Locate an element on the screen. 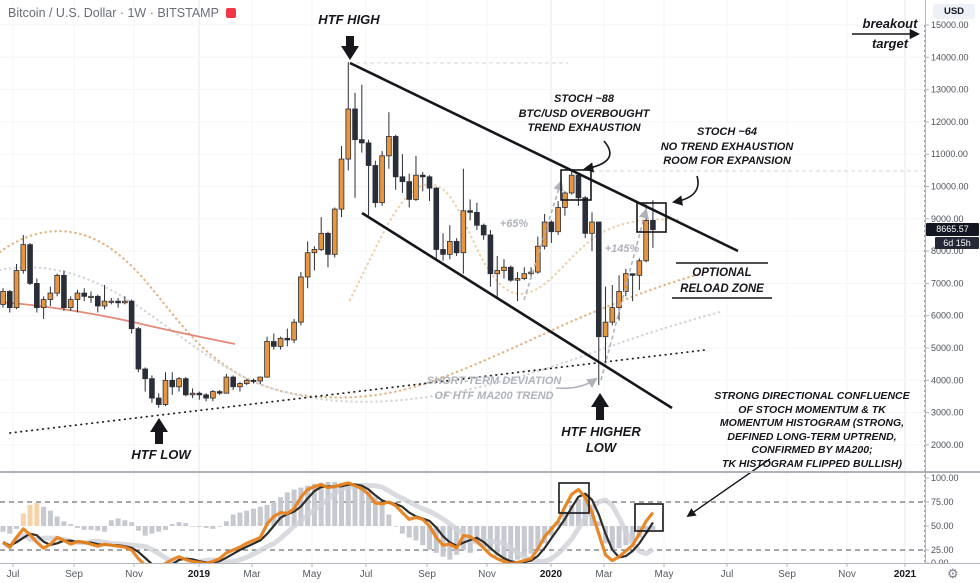 The height and width of the screenshot is (583, 980). annotation-htf-higher-low: HTF HIGHER LOW is located at coordinates (600, 439).